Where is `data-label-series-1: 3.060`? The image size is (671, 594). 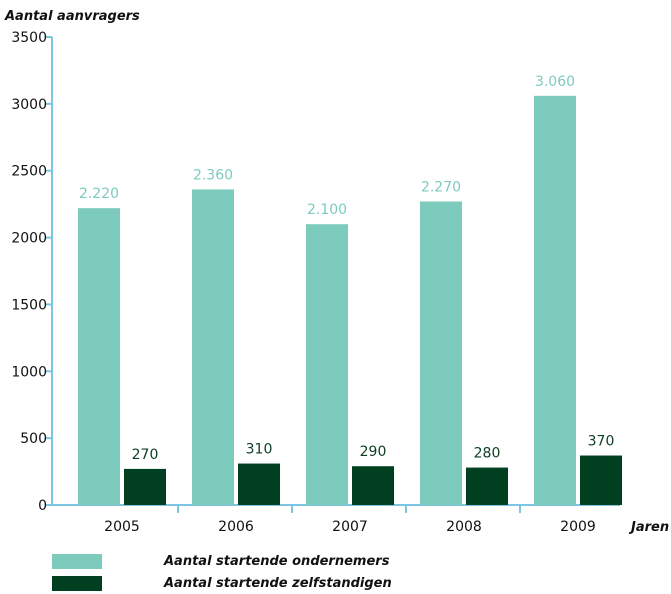 data-label-series-1: 3.060 is located at coordinates (555, 82).